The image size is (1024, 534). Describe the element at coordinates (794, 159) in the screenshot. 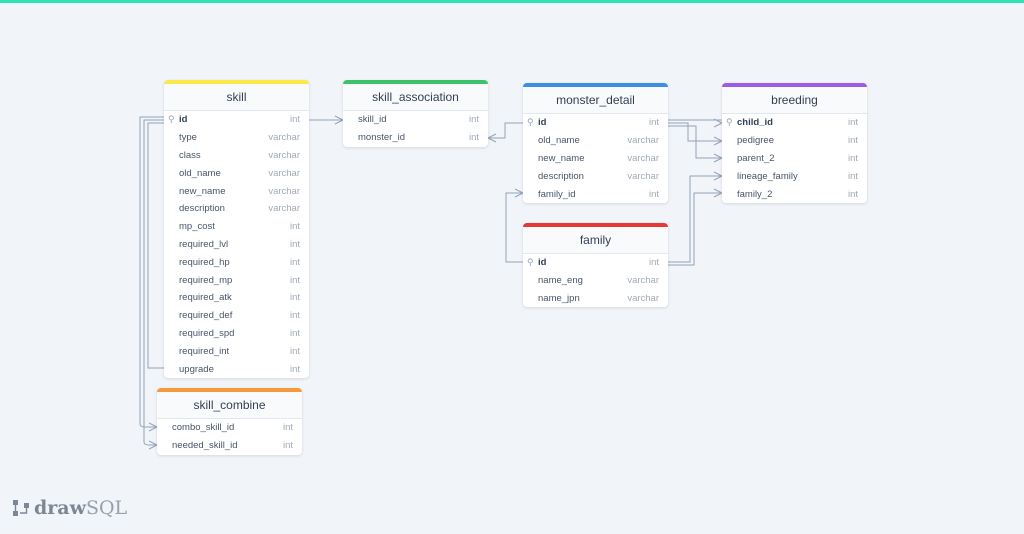

I see `column-row: parent_2 int` at that location.